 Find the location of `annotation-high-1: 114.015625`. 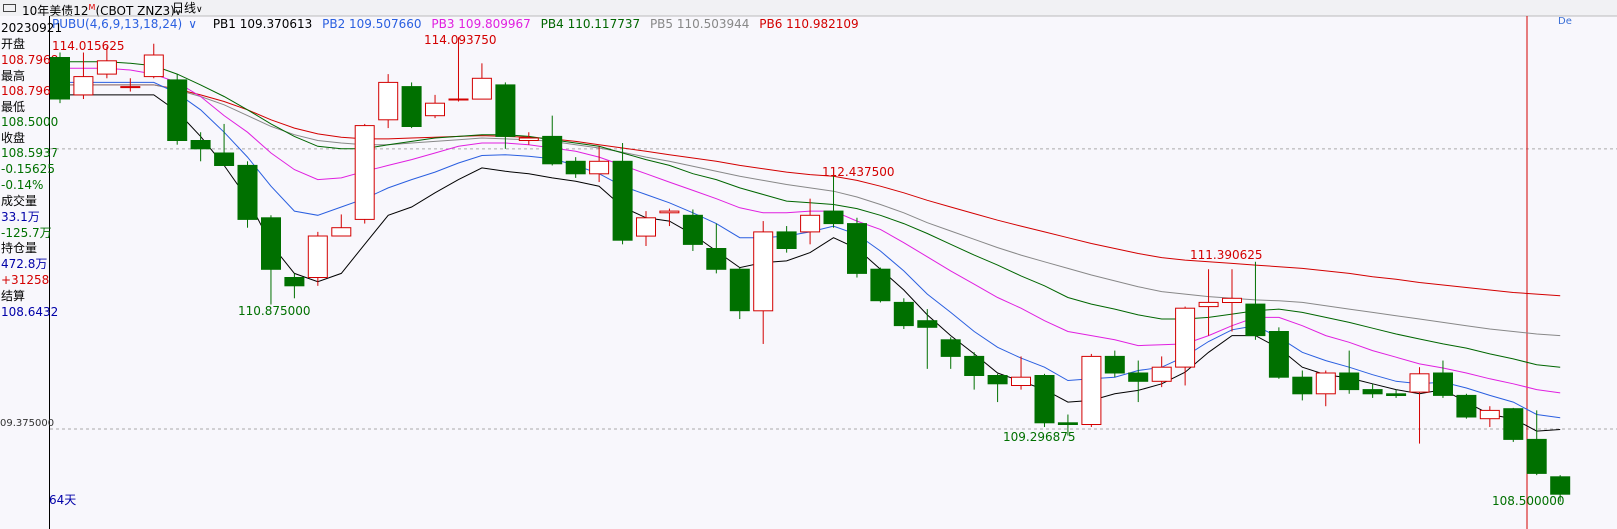

annotation-high-1: 114.015625 is located at coordinates (88, 46).